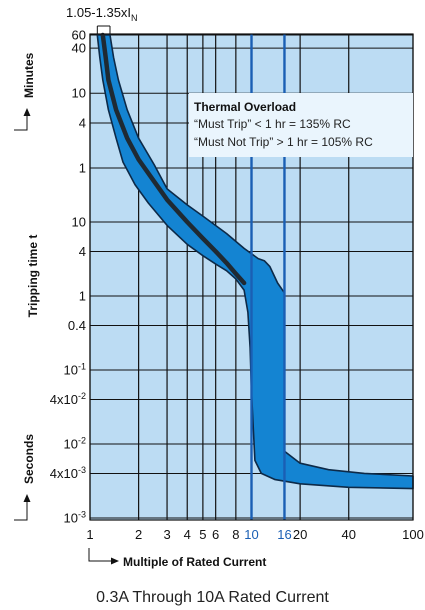 This screenshot has height=610, width=425. What do you see at coordinates (115, 561) in the screenshot?
I see `x-axis-arrow-head` at bounding box center [115, 561].